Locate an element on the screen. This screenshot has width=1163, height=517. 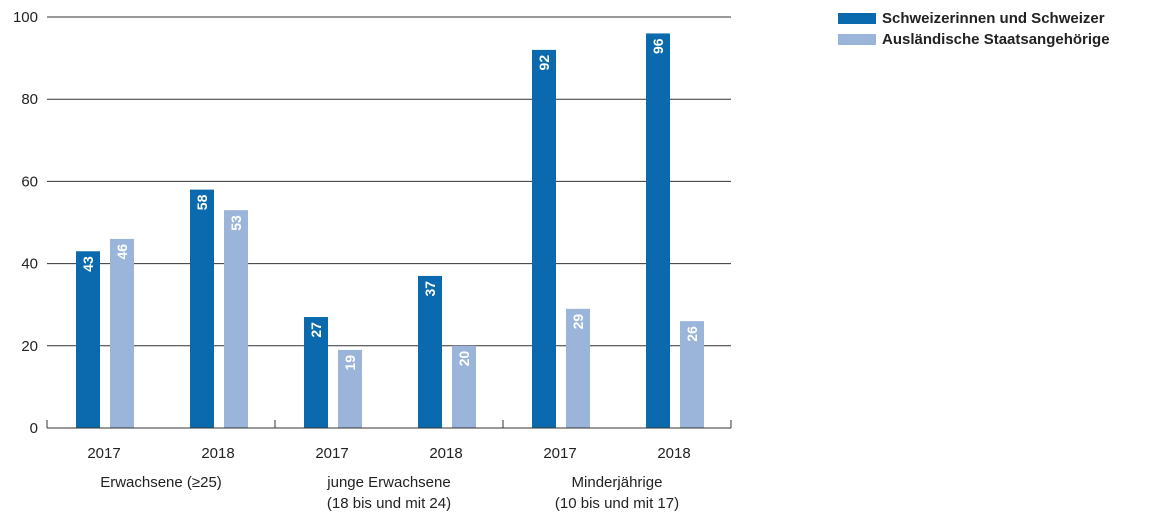
bar-value-label: 46 is located at coordinates (122, 252).